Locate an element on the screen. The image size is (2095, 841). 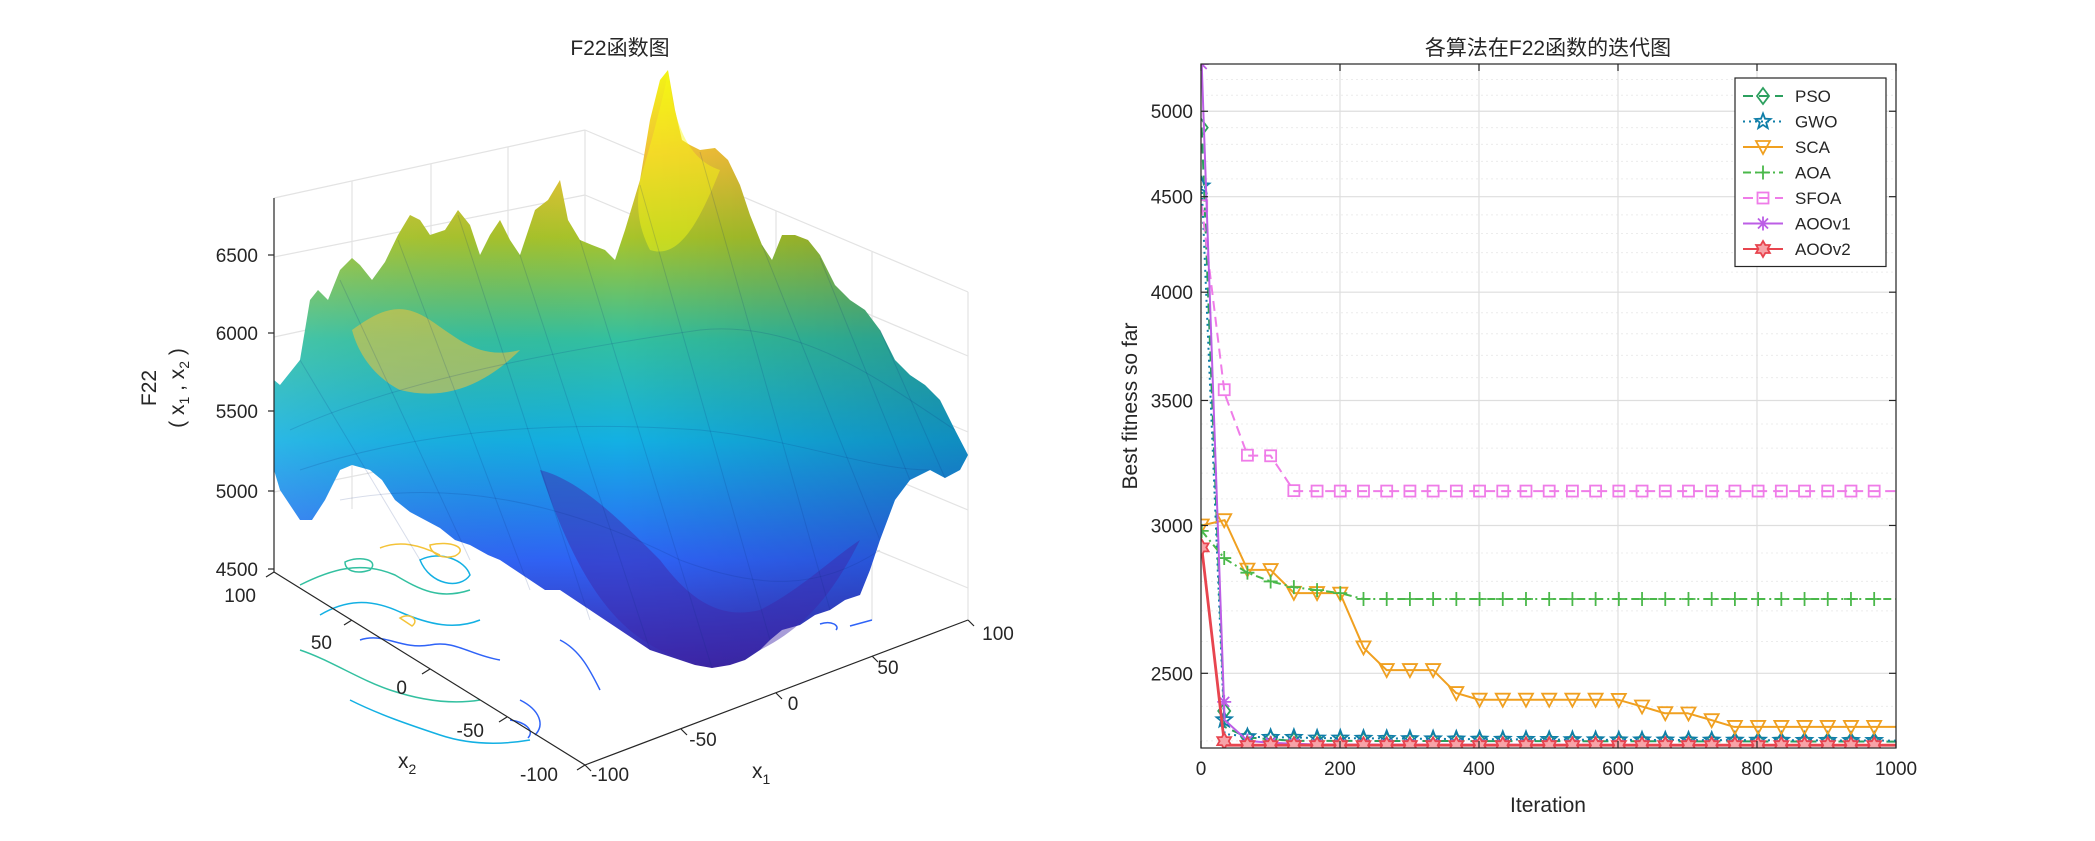
x2-tick-label: 50 is located at coordinates (321, 643).